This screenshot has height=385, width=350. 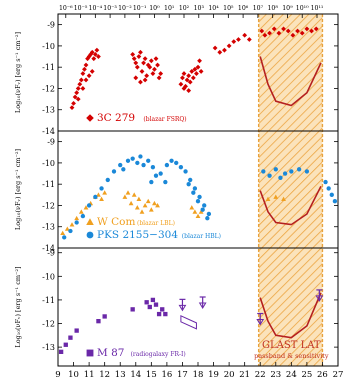 What do you see at coordinates (66, 8) in the screenshot?
I see `top-tick-label: 10⁻⁶` at bounding box center [66, 8].